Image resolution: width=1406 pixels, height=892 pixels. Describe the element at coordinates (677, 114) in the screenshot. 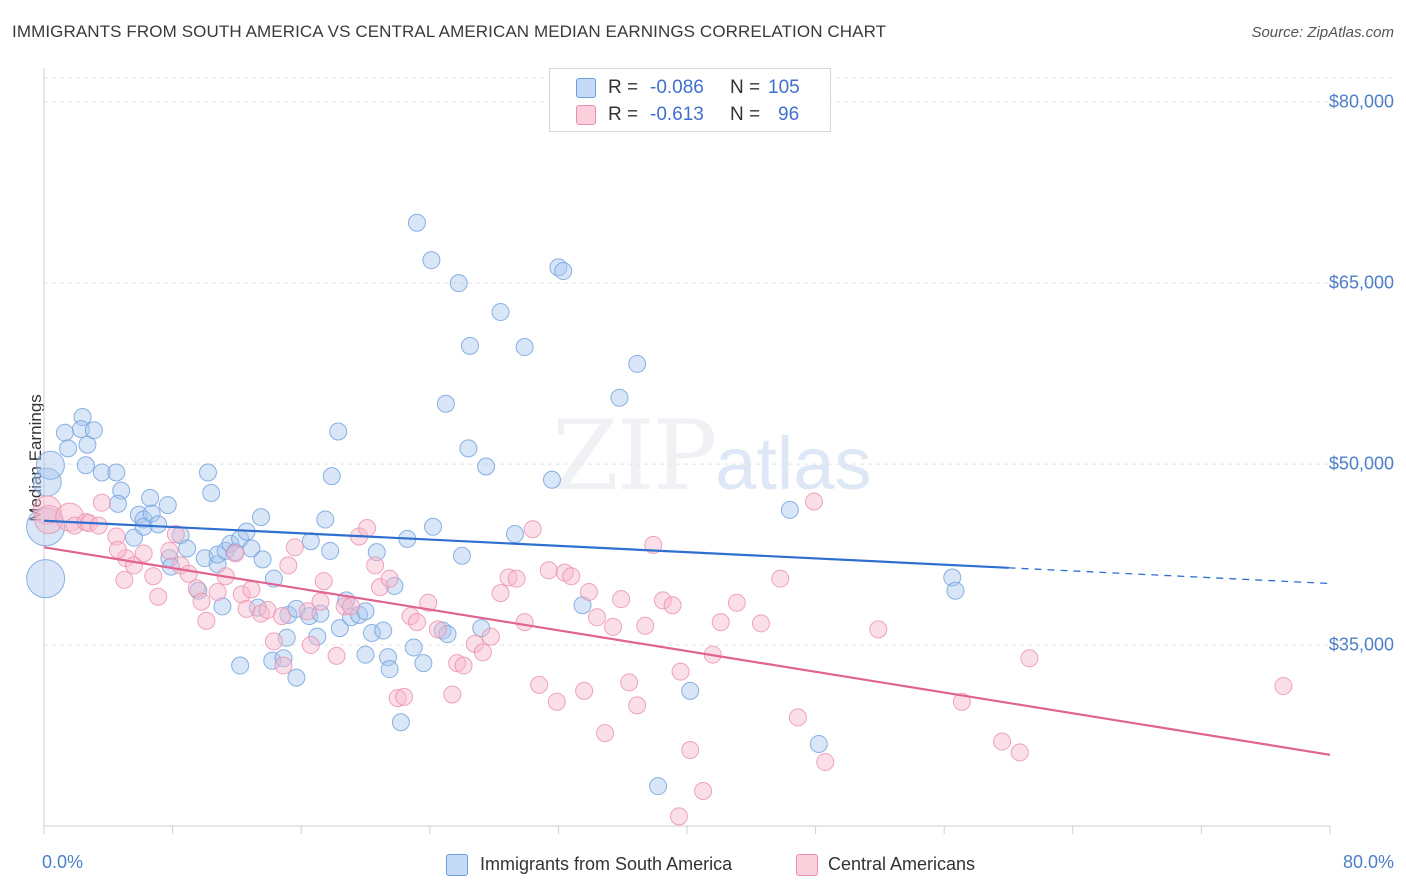

I see `legend-r-value: -0.613` at that location.